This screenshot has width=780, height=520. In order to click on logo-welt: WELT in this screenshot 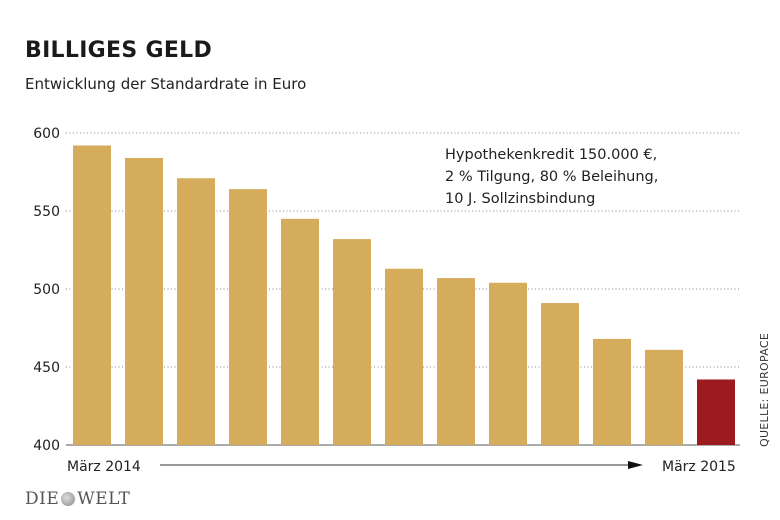, I will do `click(104, 499)`.